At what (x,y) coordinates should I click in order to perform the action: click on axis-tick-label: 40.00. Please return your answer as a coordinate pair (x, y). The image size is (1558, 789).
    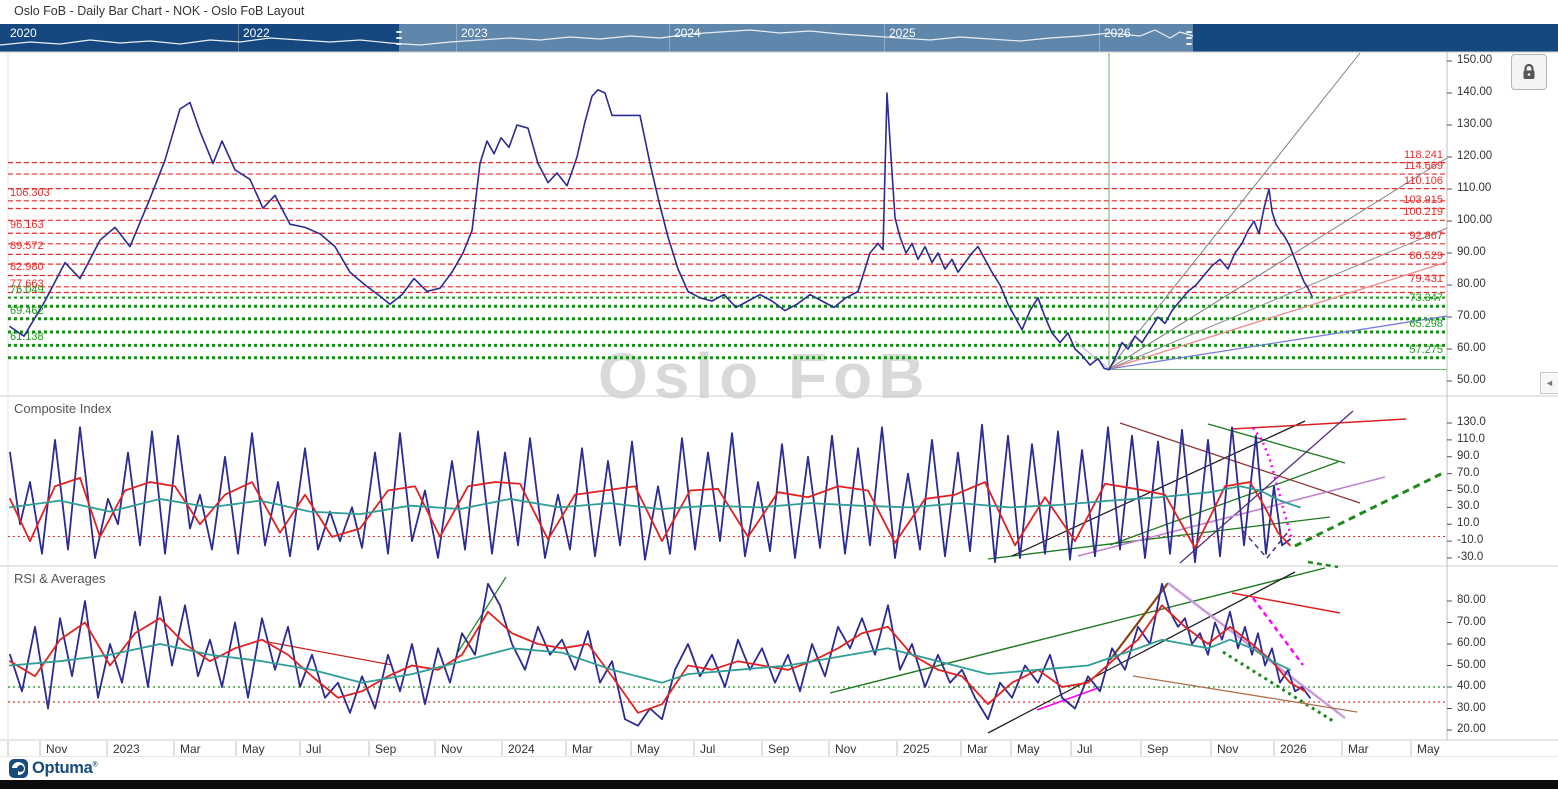
    Looking at the image, I should click on (1471, 686).